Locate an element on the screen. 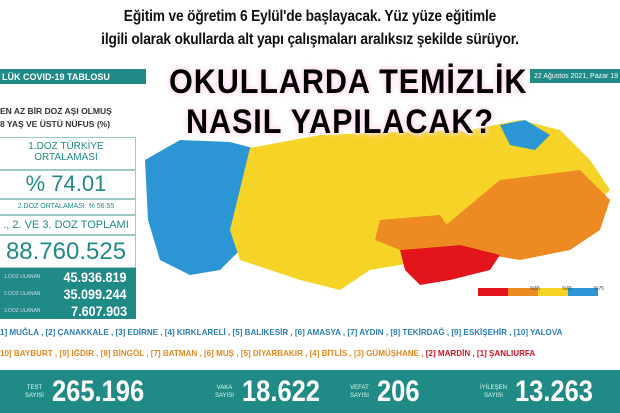  headline-line-1: OKULLARDA TEMİZLİK is located at coordinates (348, 82).